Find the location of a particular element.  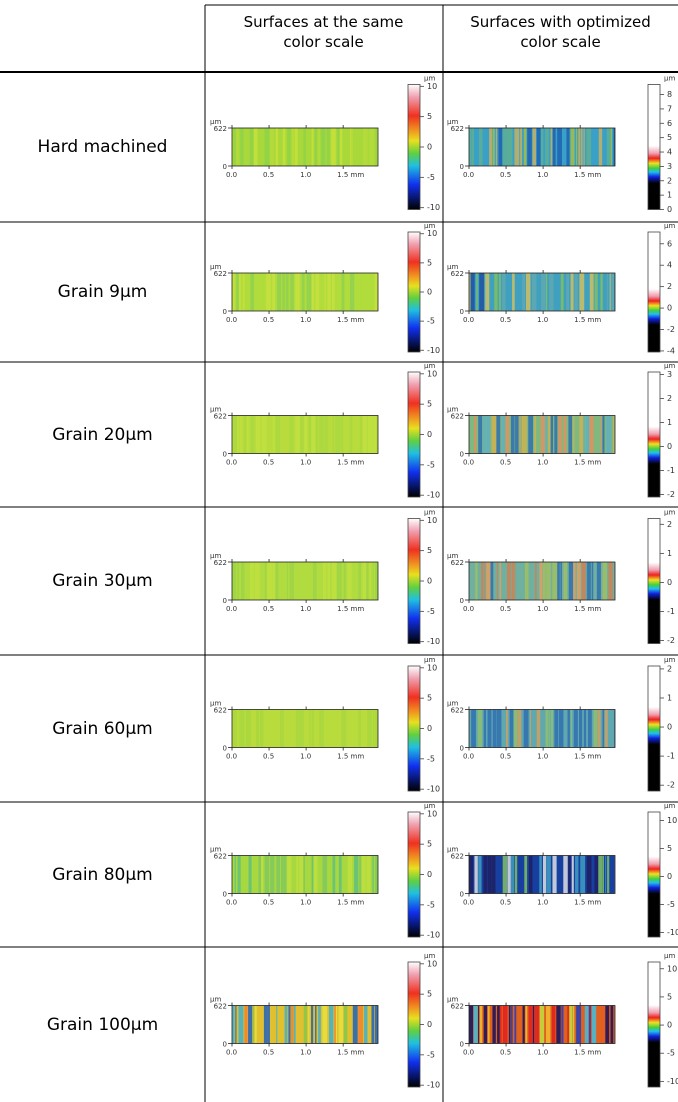

row-label: Grain 100µm is located at coordinates (102, 1024).